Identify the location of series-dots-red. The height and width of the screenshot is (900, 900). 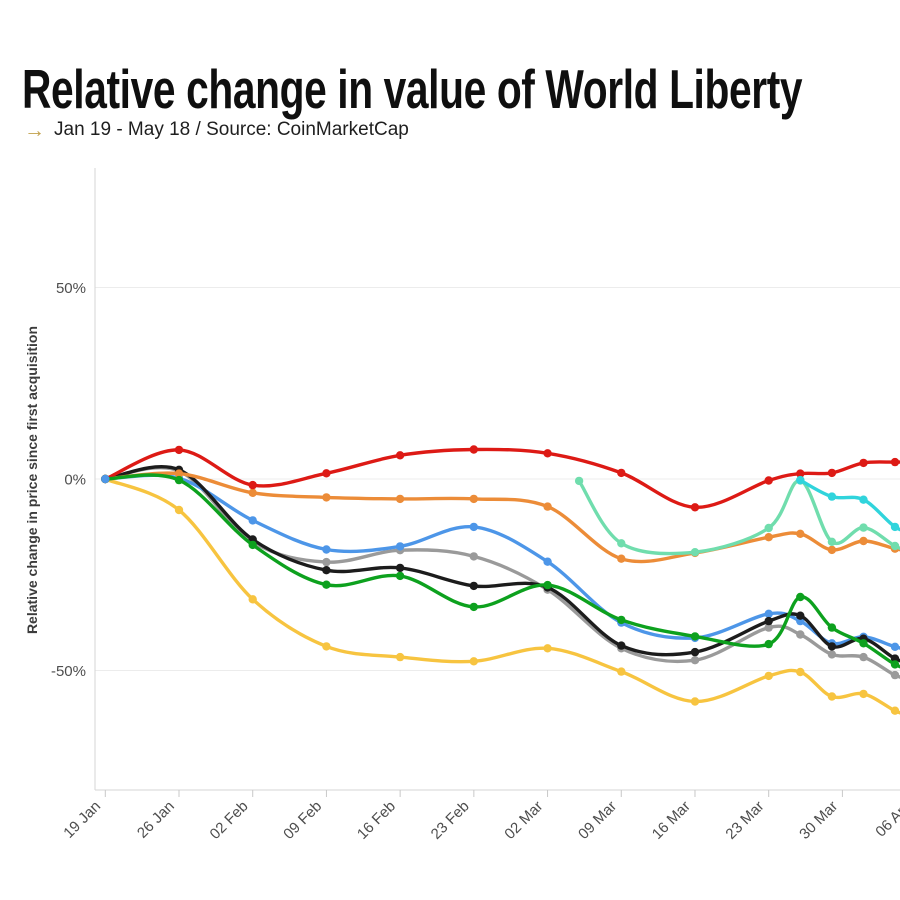
(500, 478).